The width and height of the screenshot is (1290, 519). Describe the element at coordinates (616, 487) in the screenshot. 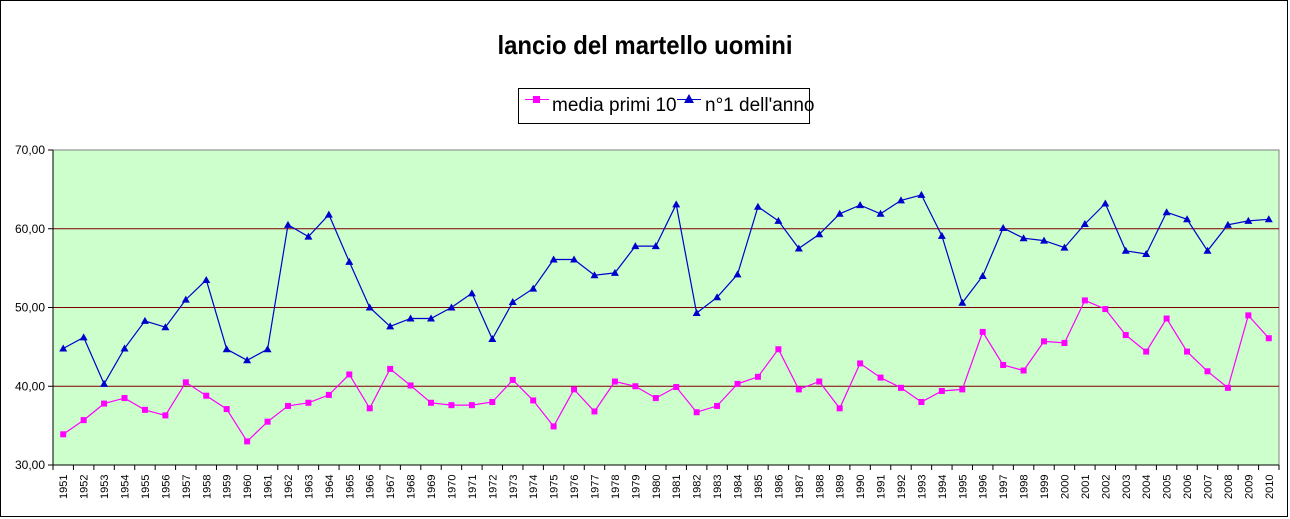

I see `x-tick-label: 1978` at that location.